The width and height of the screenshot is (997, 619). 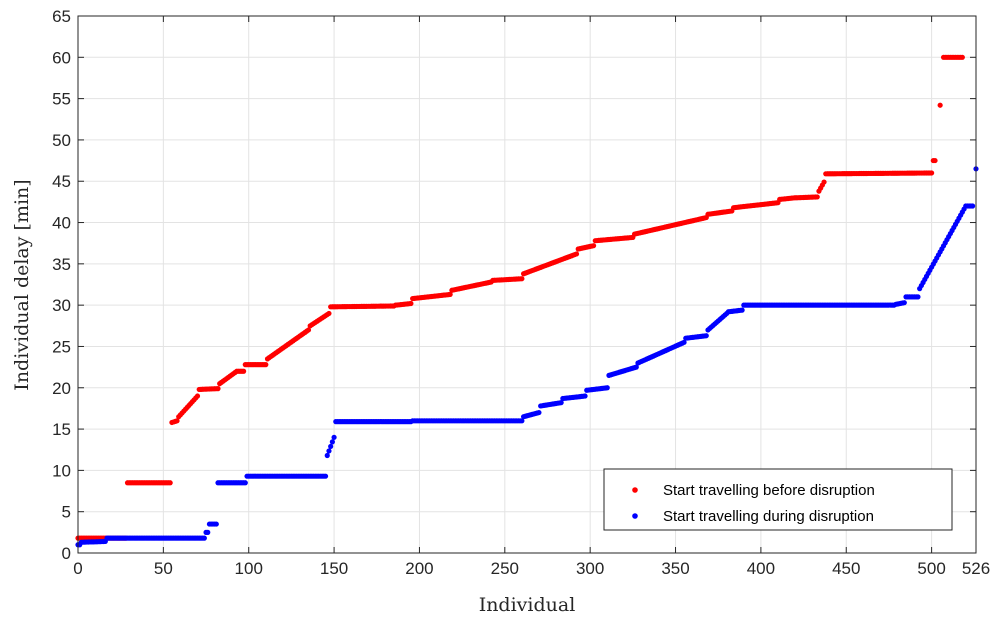 What do you see at coordinates (635, 490) in the screenshot?
I see `legend-marker-before` at bounding box center [635, 490].